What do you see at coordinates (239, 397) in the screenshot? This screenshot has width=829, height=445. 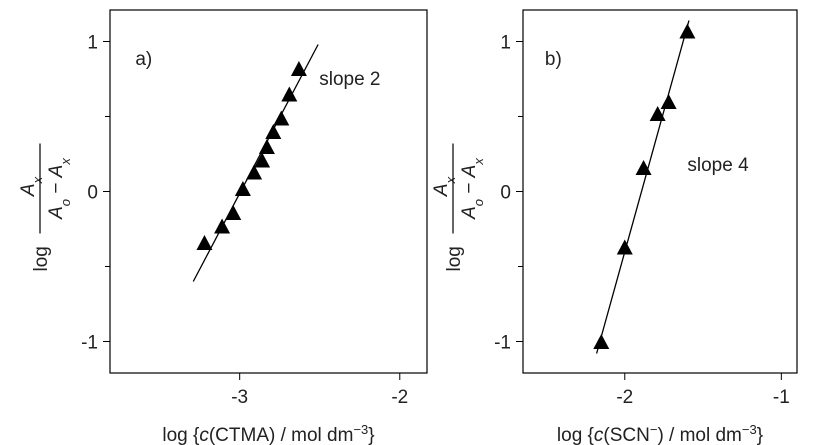 I see `x-tick-label: -3` at bounding box center [239, 397].